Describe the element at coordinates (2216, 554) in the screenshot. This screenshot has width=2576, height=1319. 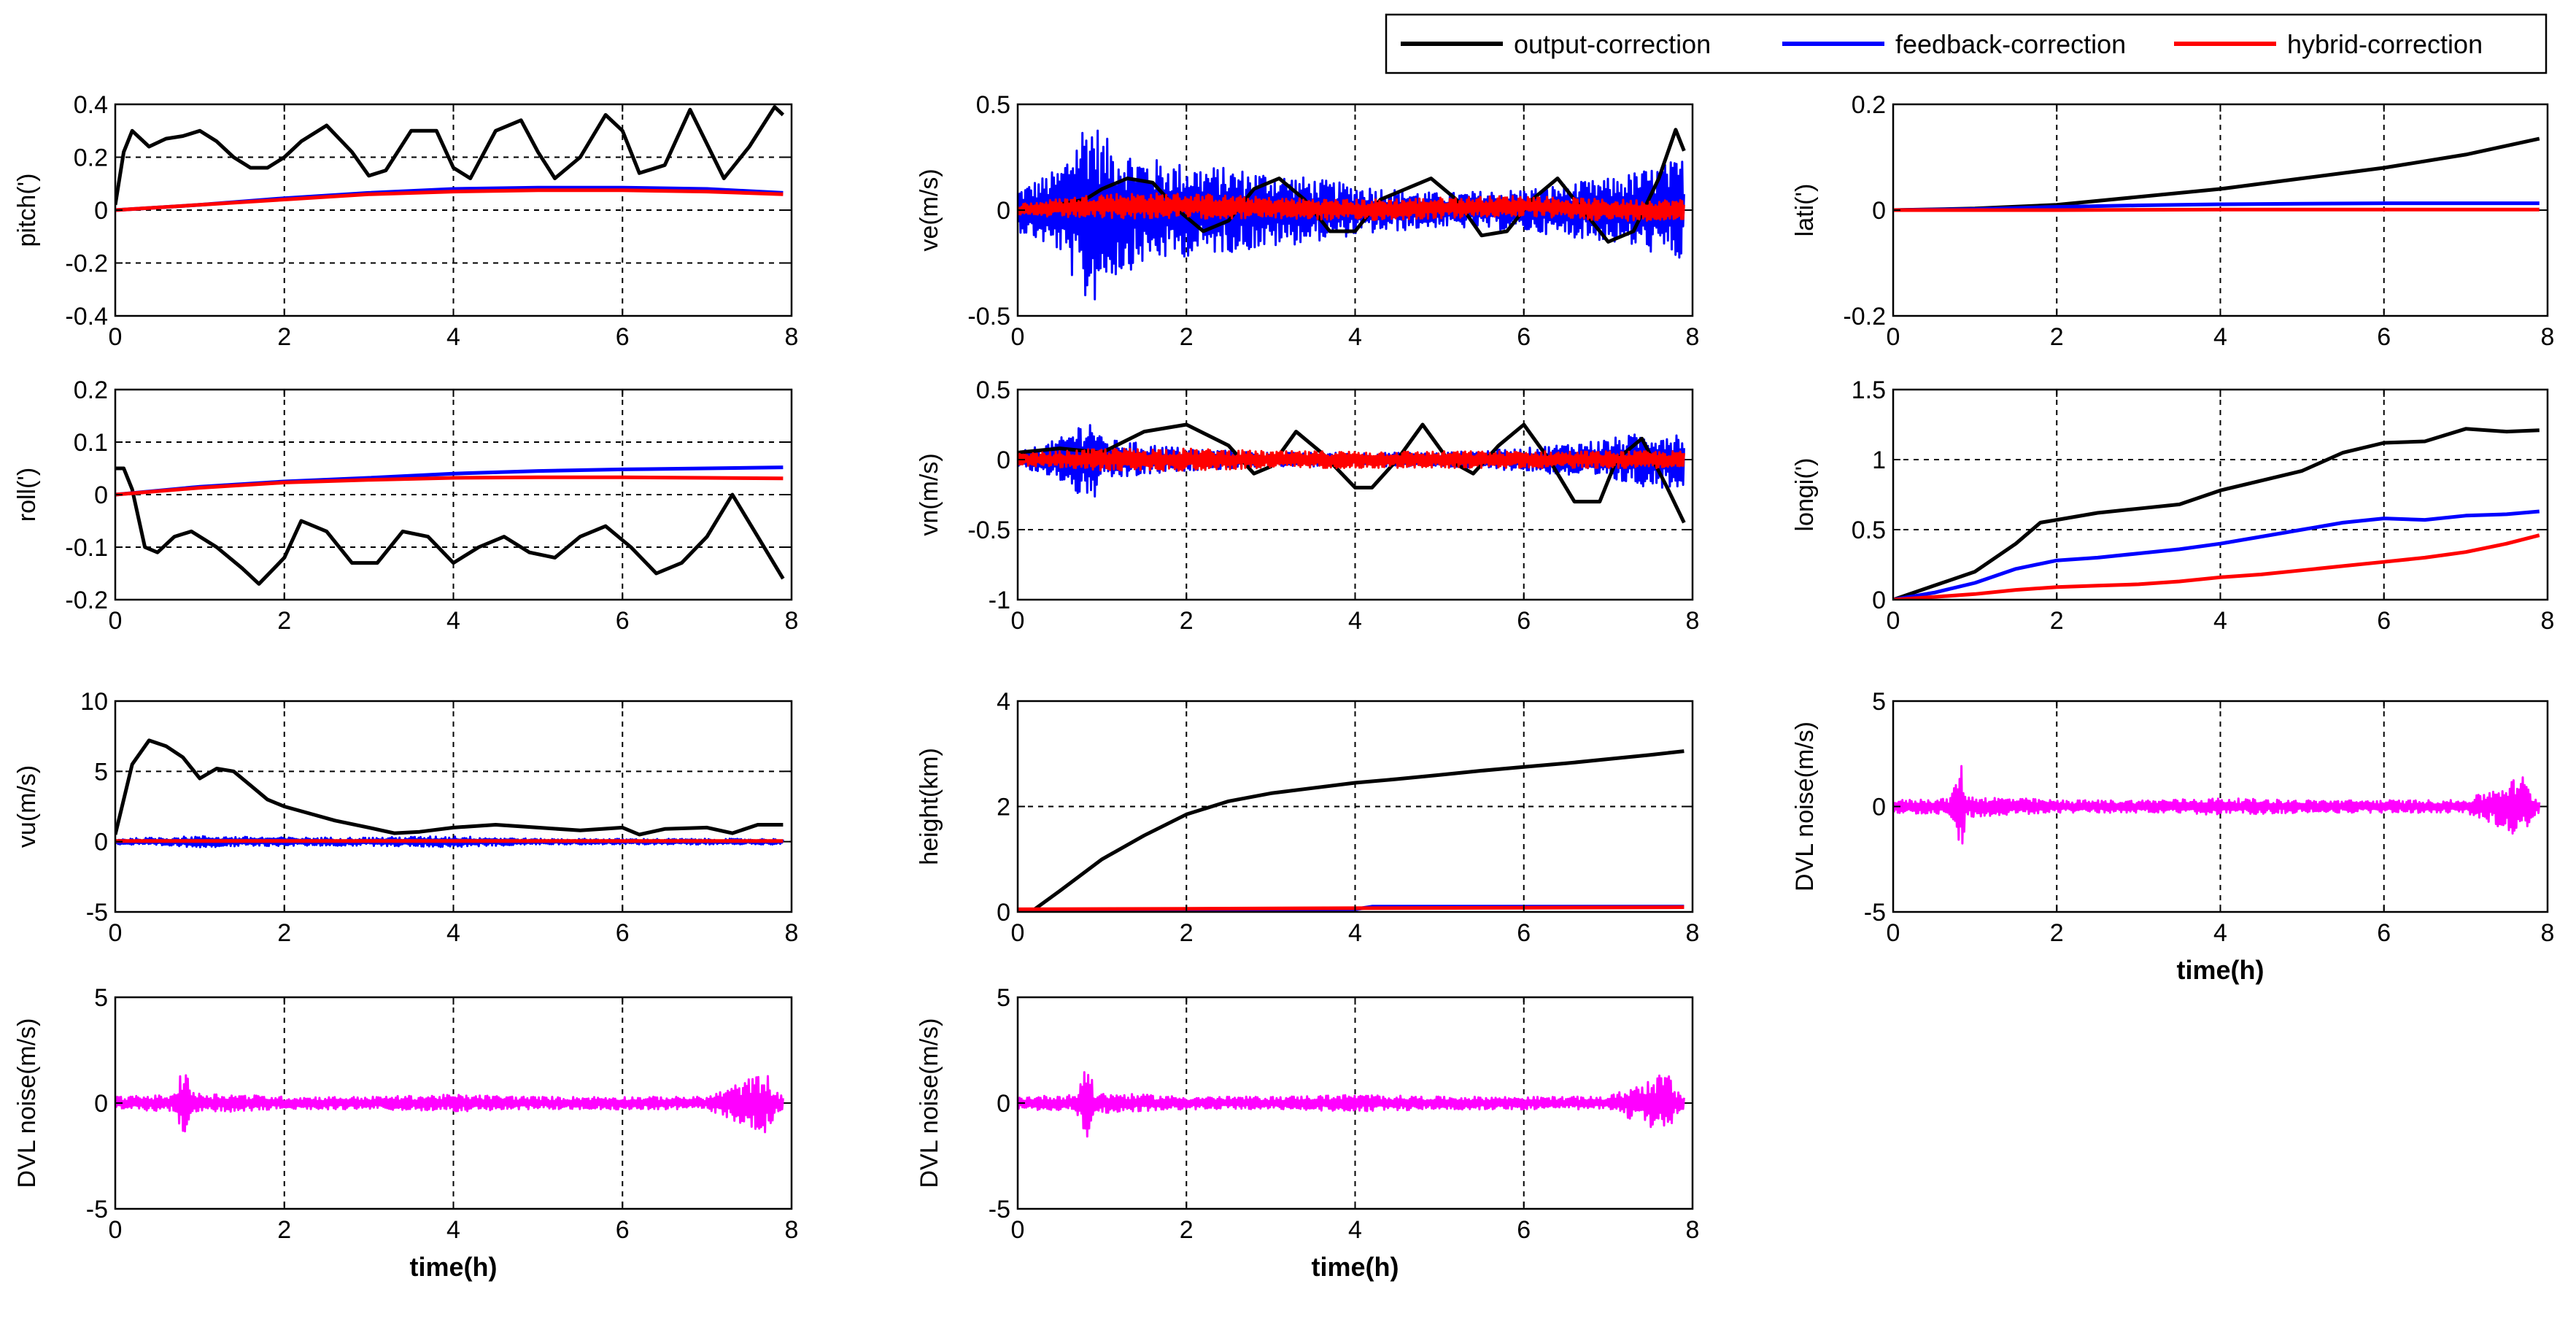
I see `series-line-feedback-correction` at that location.